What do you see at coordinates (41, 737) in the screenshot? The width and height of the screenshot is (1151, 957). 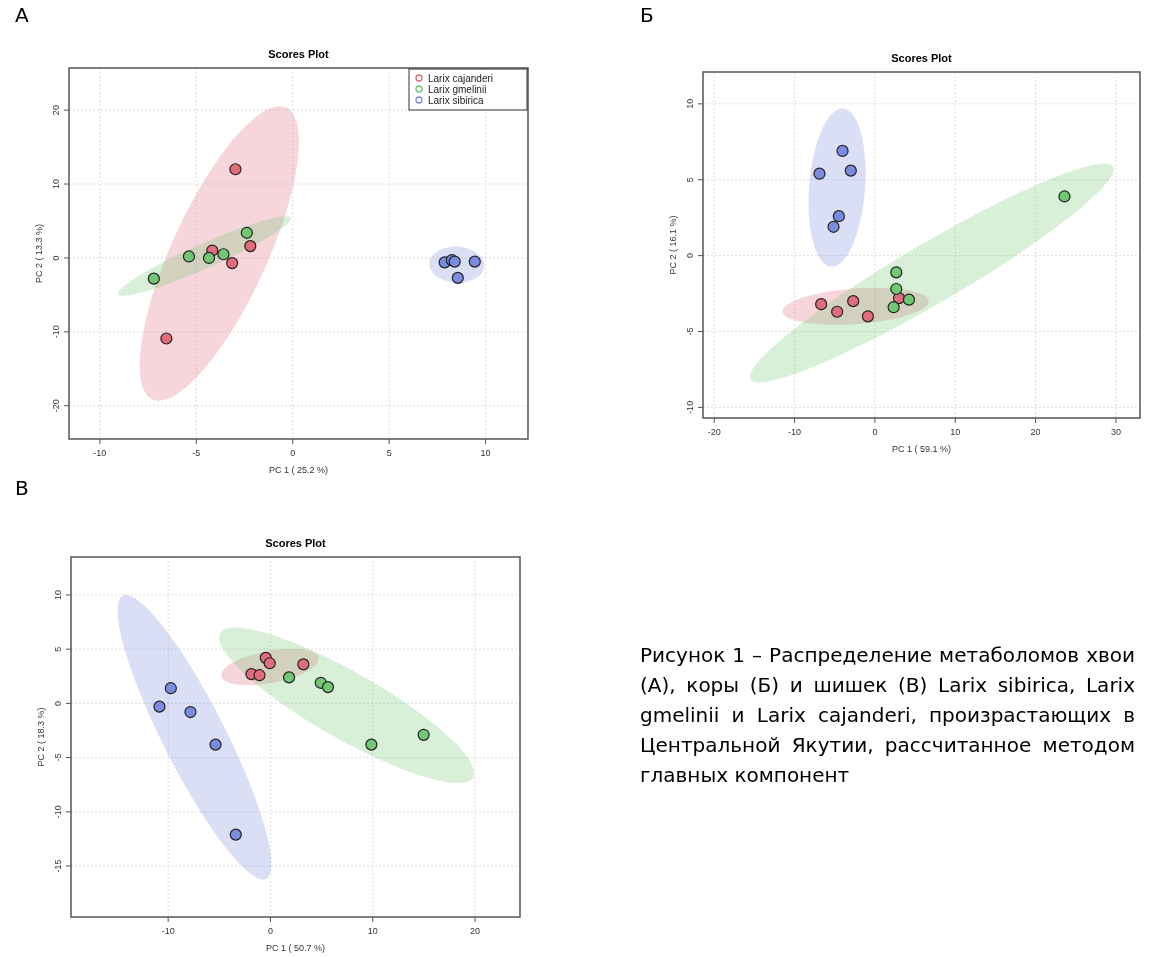 I see `y-axis-title: PC 2 ( 18.3 %)` at bounding box center [41, 737].